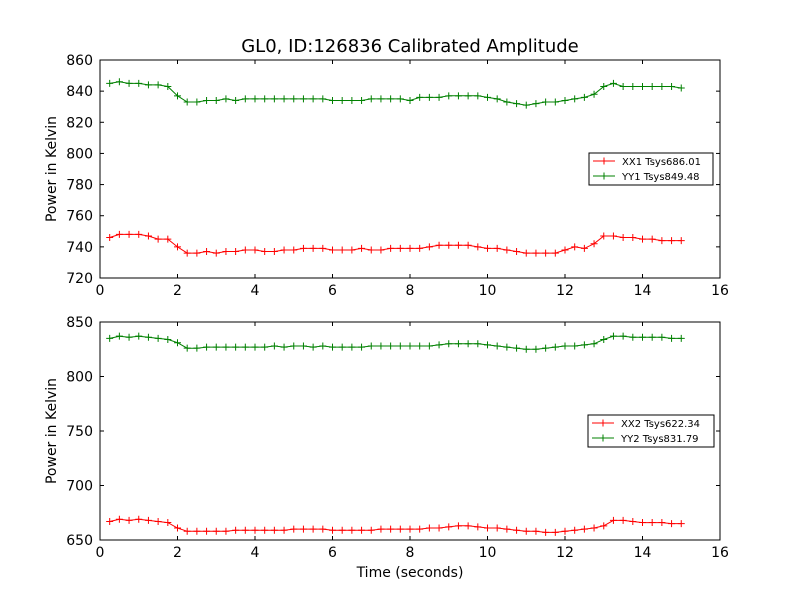 The width and height of the screenshot is (800, 600). I want to click on legend-label: YY1 Tsys849.48, so click(660, 177).